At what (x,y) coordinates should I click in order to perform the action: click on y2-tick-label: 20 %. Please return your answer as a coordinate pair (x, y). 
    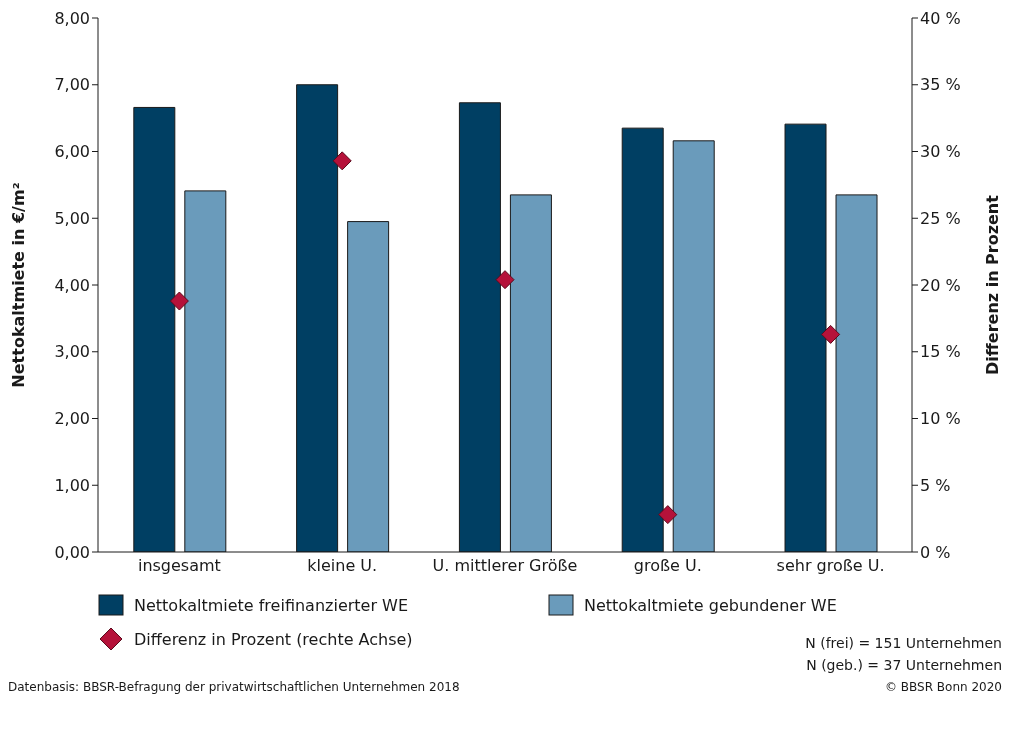
    Looking at the image, I should click on (940, 285).